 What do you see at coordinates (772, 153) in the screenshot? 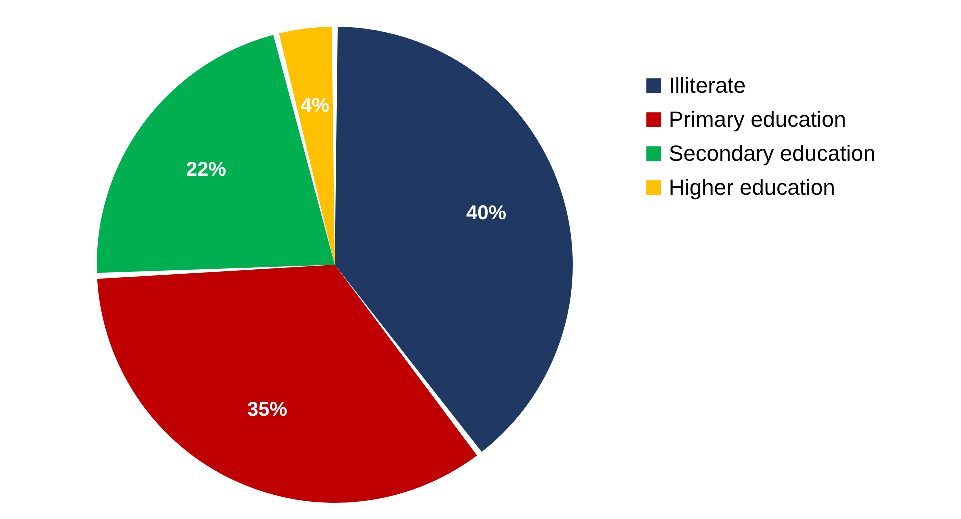
I see `legend-label: Secondary education` at bounding box center [772, 153].